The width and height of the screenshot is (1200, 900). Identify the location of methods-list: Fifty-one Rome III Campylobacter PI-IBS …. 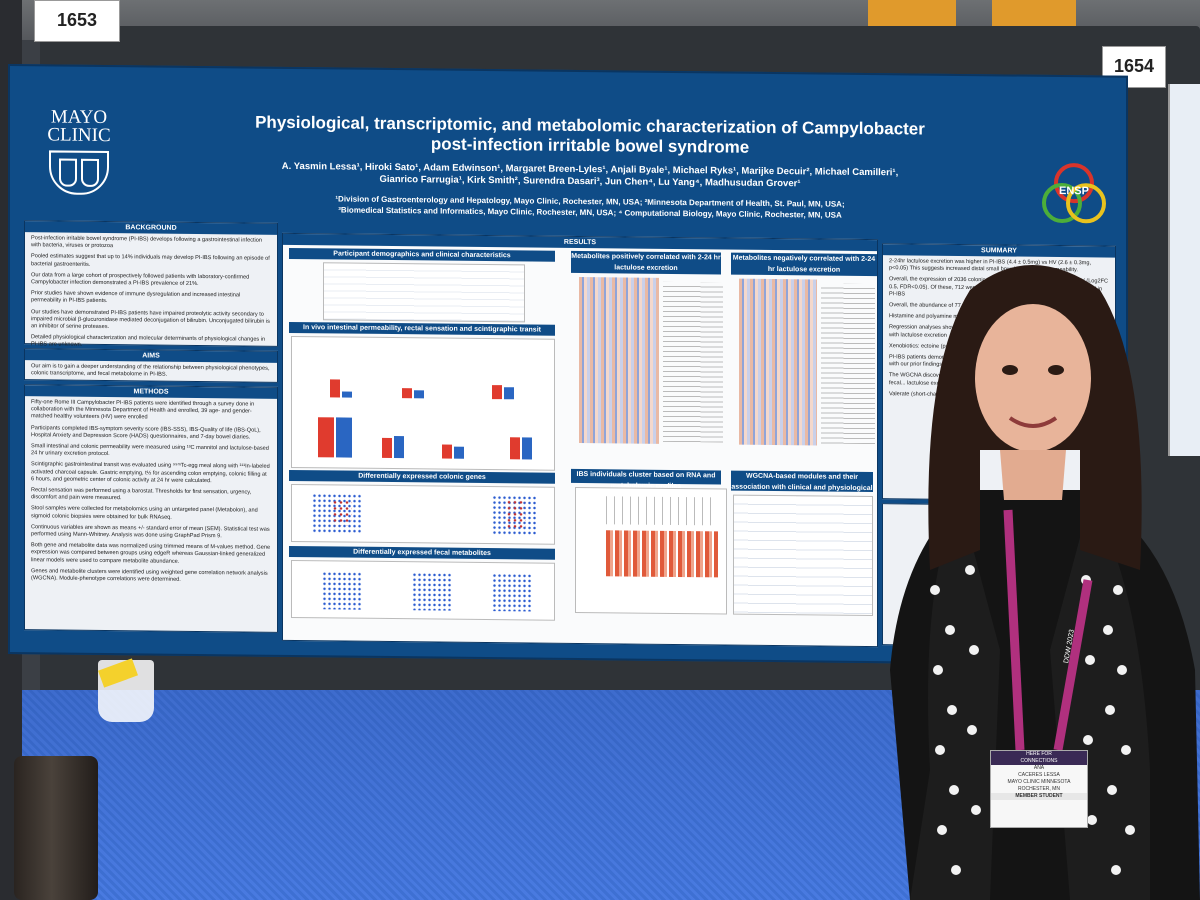
(151, 494).